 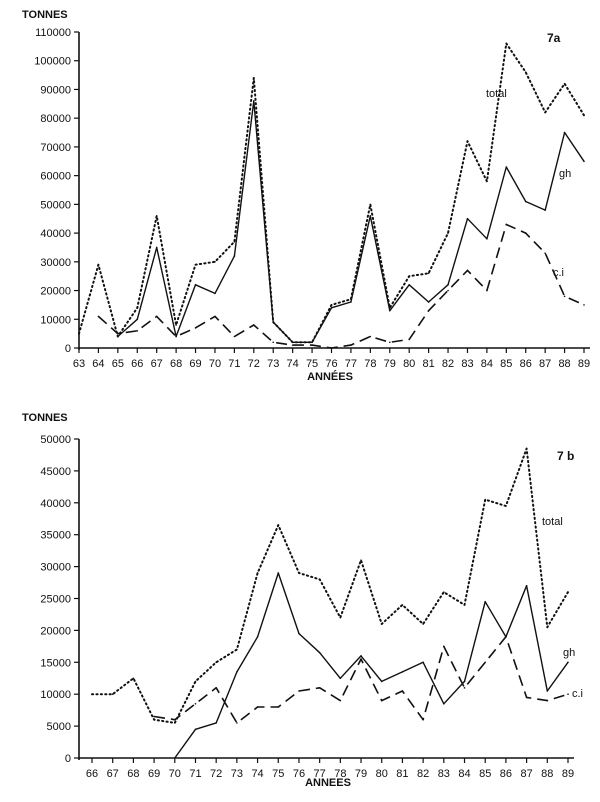 I want to click on y-tick-label: 110000, so click(x=53, y=33).